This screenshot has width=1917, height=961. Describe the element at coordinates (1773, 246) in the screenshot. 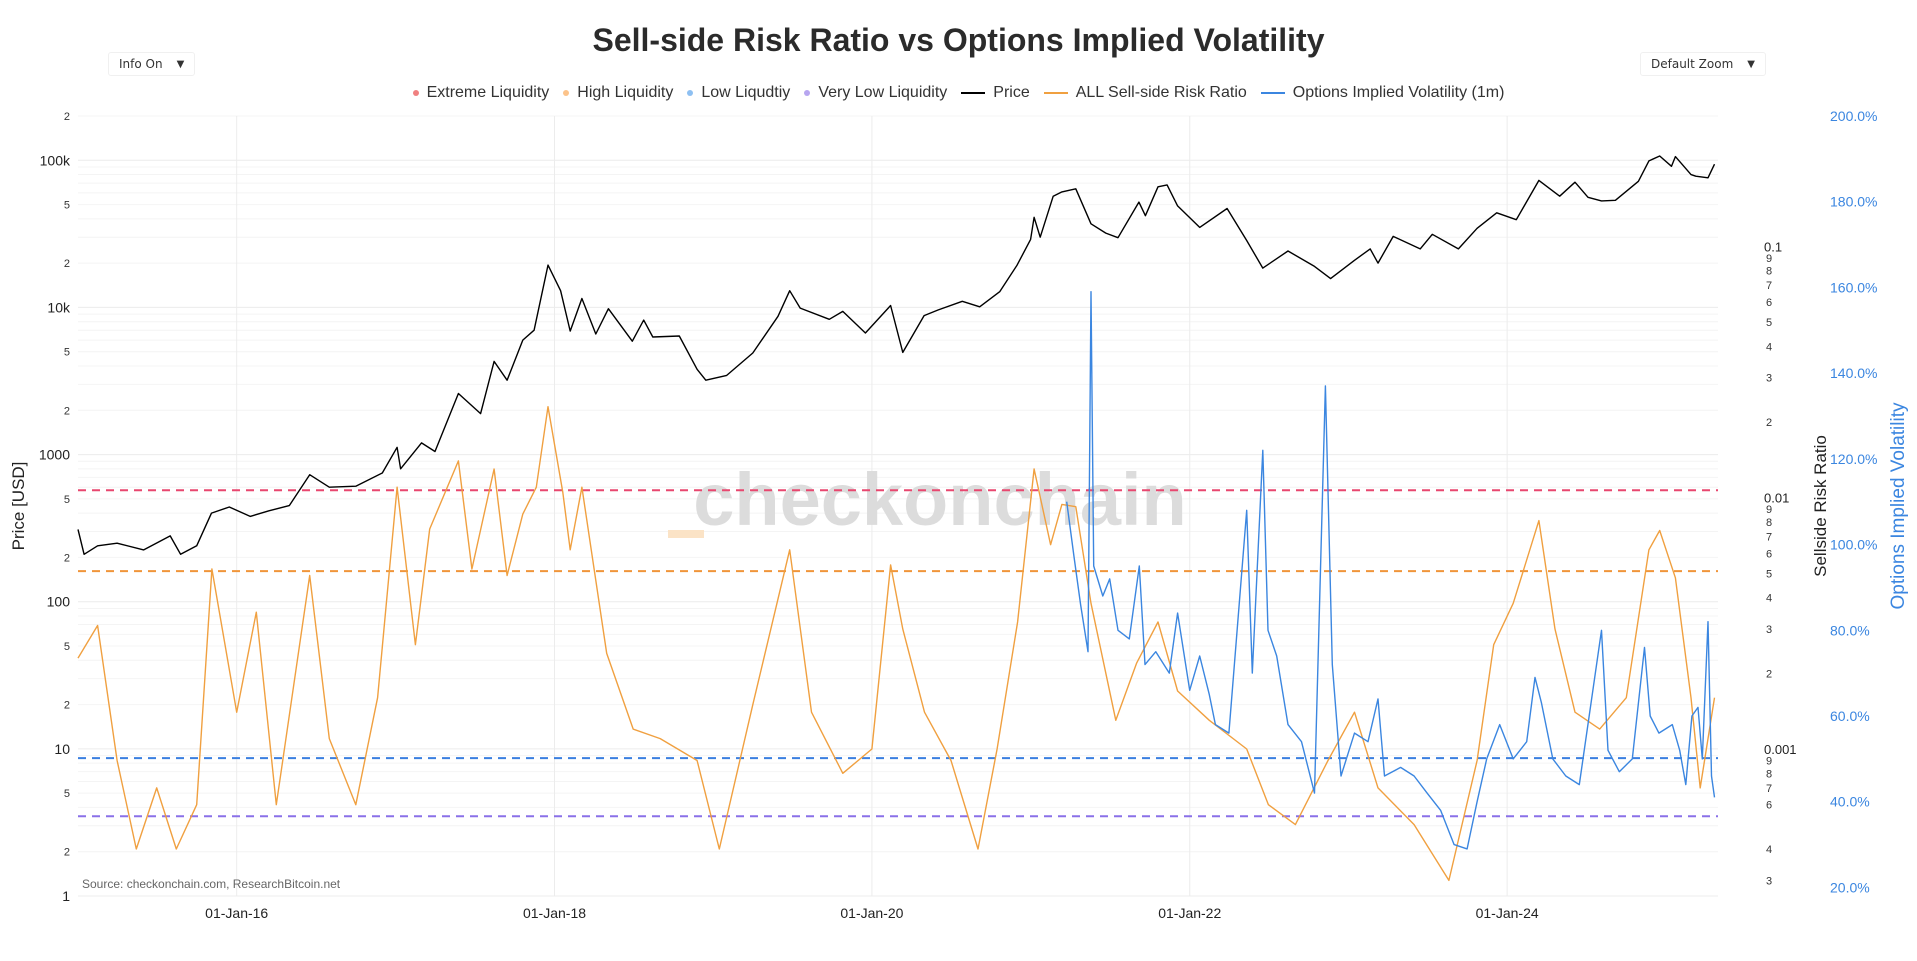

I see `ssr-tick-label: 0.1` at that location.